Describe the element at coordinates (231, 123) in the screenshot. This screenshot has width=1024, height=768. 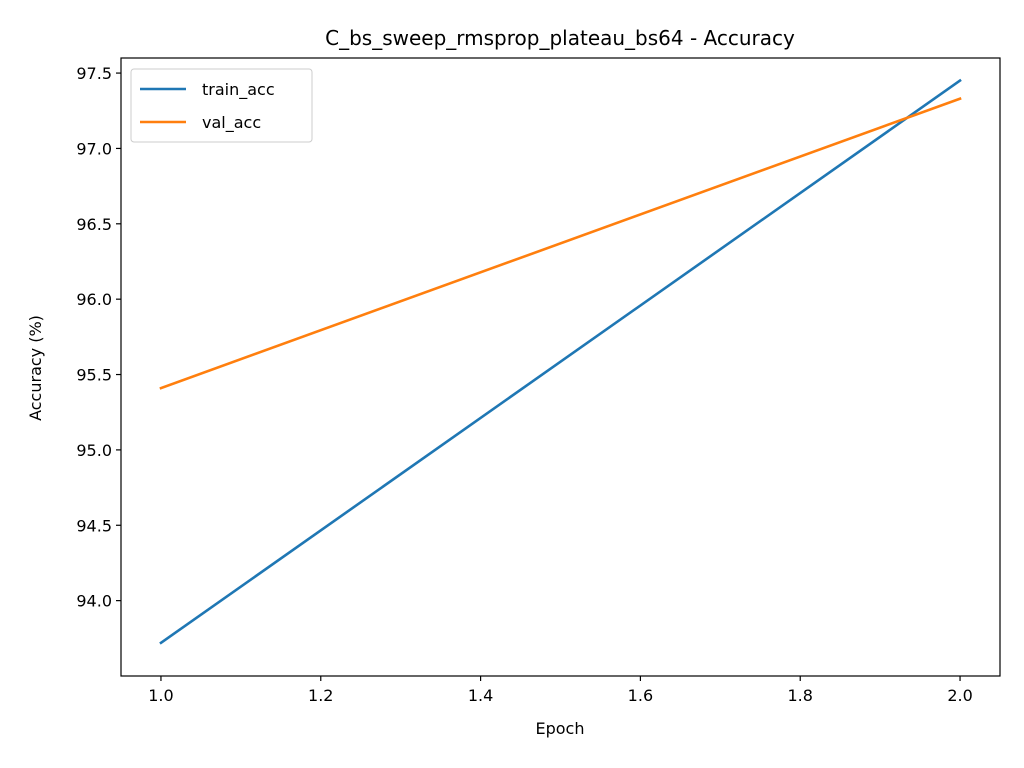
I see `legend-label-val_acc: val_acc` at that location.